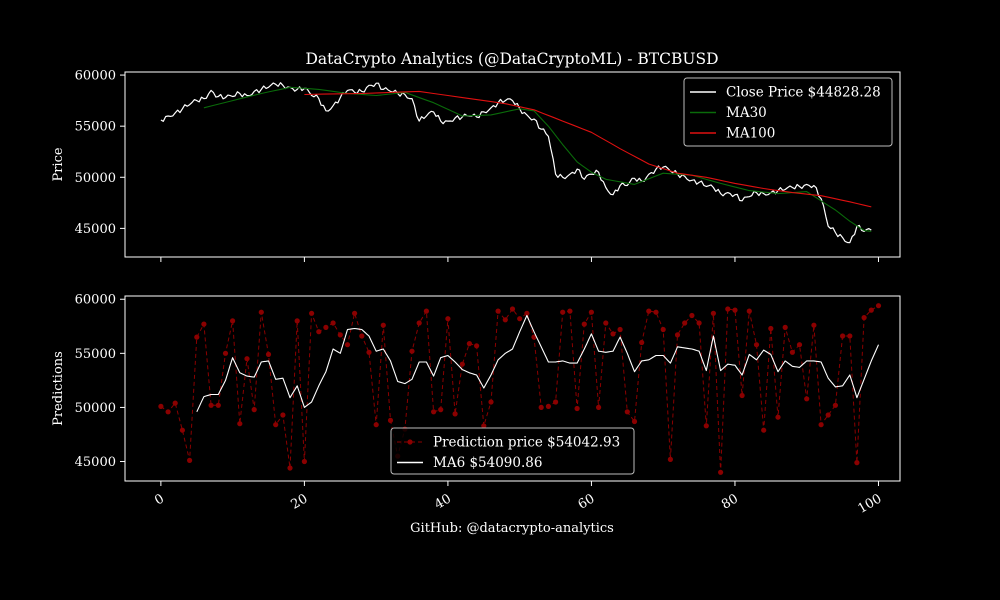 The height and width of the screenshot is (600, 1000). What do you see at coordinates (58, 388) in the screenshot?
I see `y-axis-label: Predictions` at bounding box center [58, 388].